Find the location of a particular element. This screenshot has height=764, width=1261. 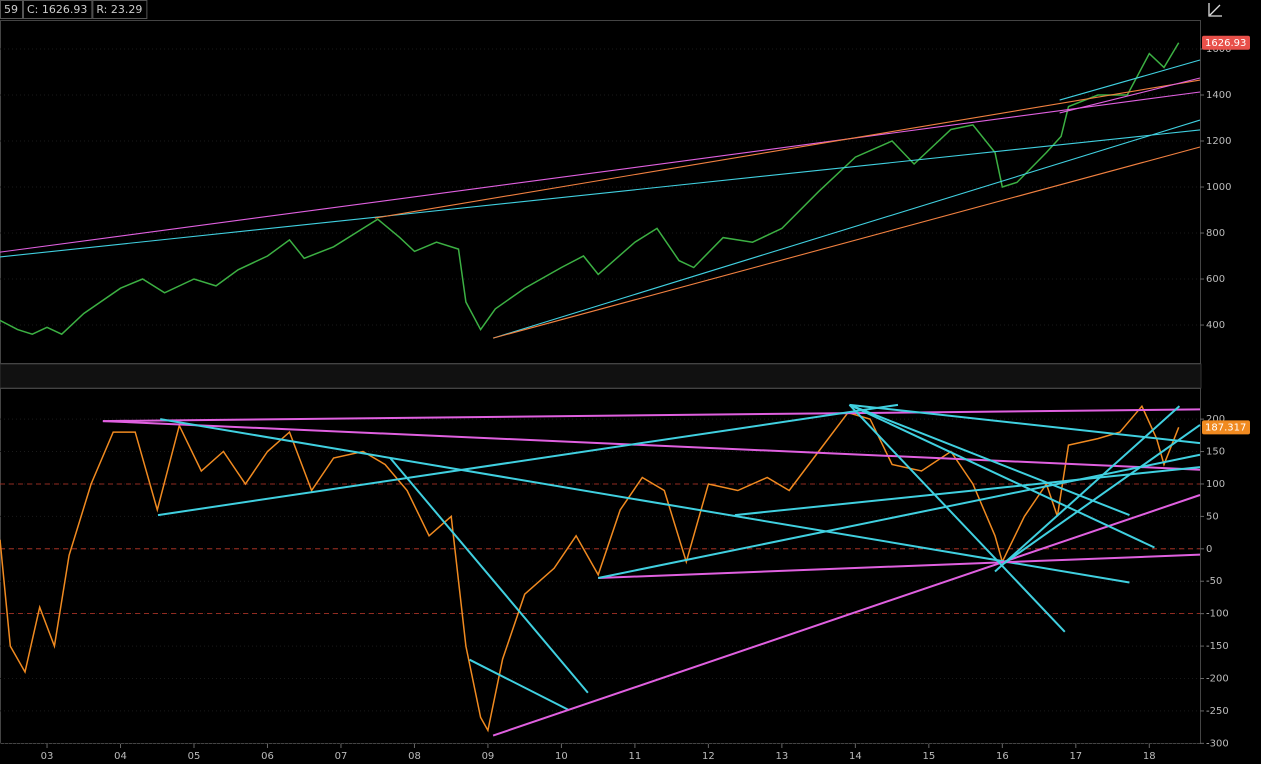

x-tick-label: 06 is located at coordinates (267, 756).